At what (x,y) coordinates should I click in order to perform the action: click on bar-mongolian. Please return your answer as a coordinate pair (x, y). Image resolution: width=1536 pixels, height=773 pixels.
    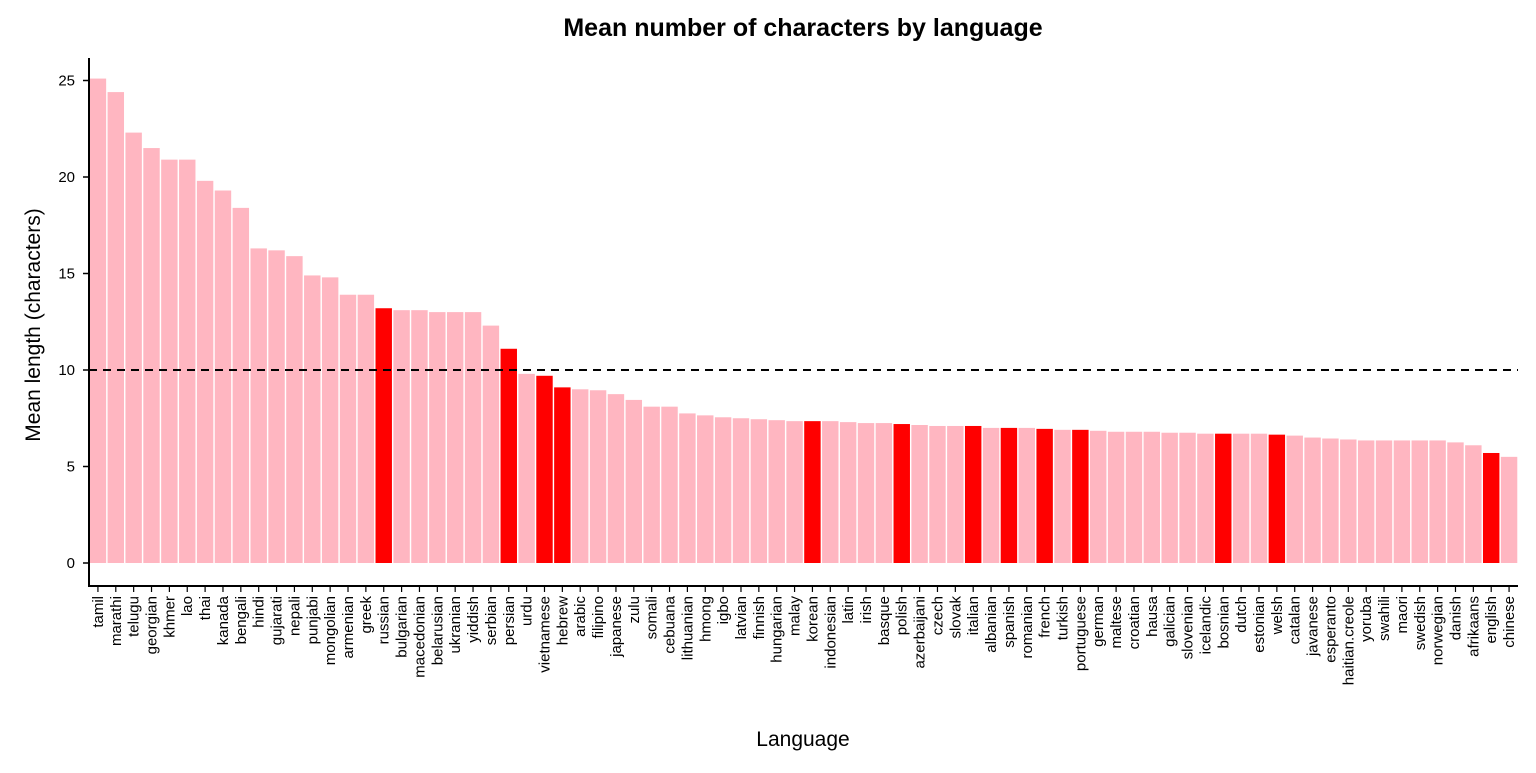
    Looking at the image, I should click on (330, 420).